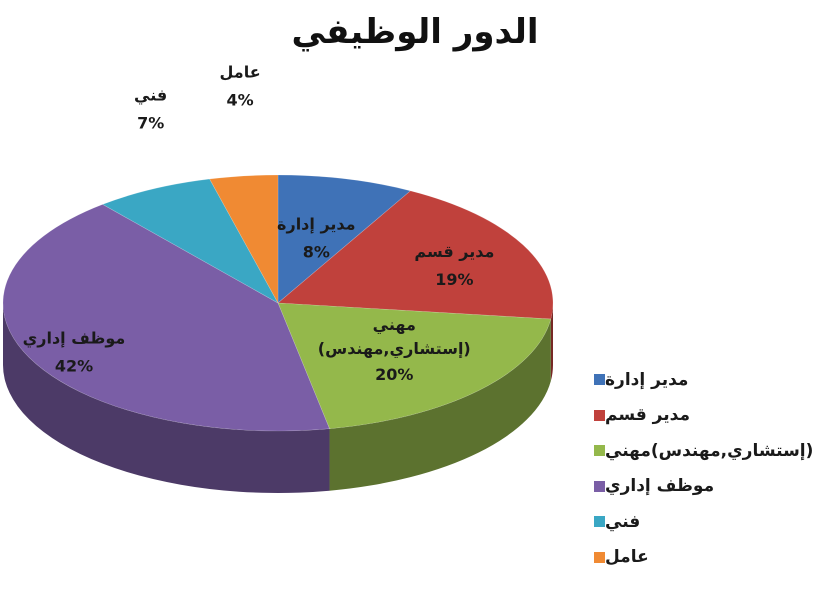  Describe the element at coordinates (240, 71) in the screenshot. I see `slice-label: عامل` at that location.